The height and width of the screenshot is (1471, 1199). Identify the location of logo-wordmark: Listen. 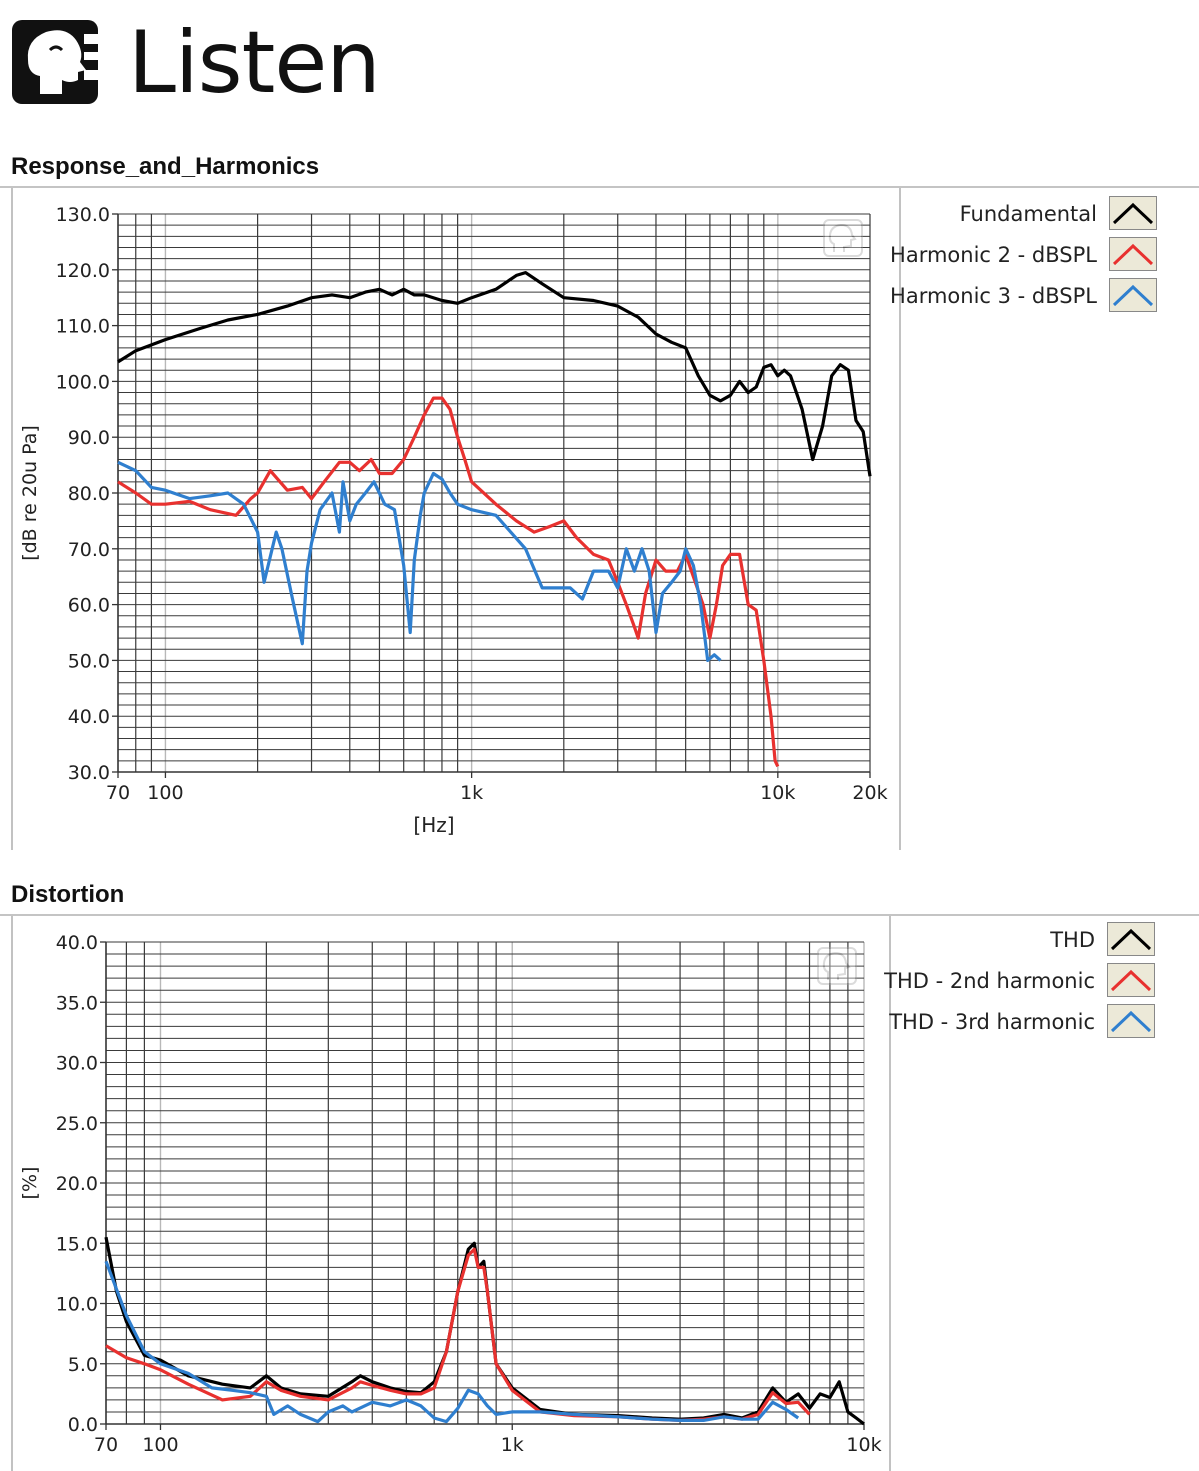
(254, 63).